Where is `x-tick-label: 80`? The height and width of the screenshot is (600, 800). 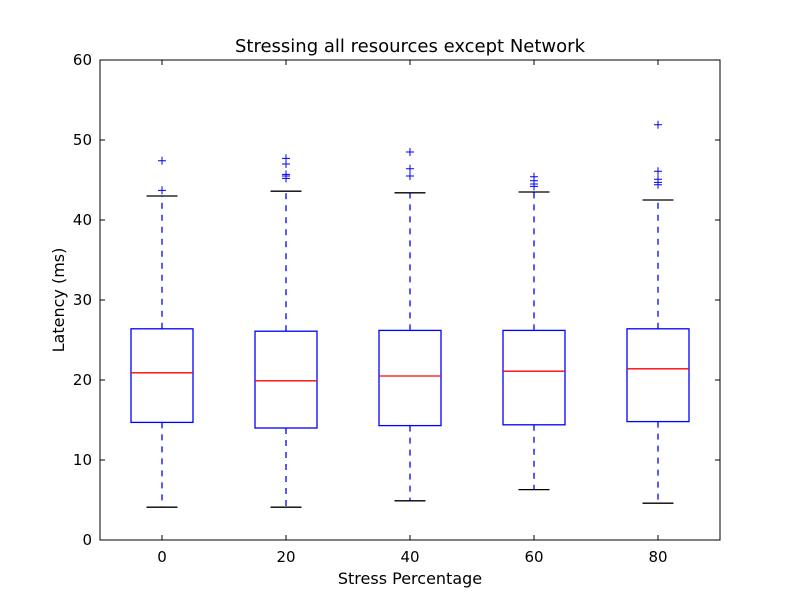 x-tick-label: 80 is located at coordinates (657, 557).